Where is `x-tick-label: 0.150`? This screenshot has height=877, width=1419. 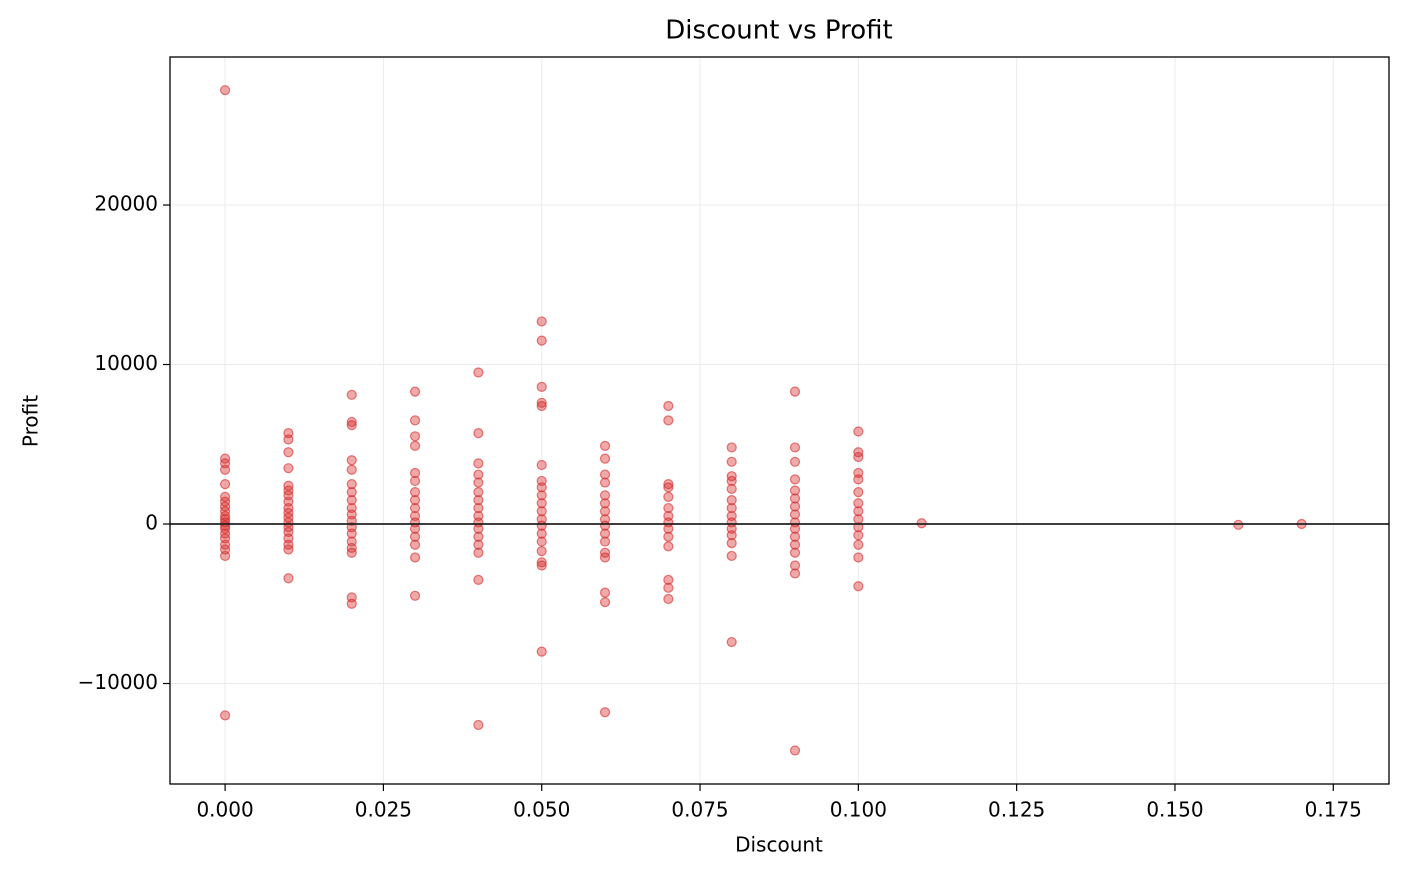
x-tick-label: 0.150 is located at coordinates (1174, 810).